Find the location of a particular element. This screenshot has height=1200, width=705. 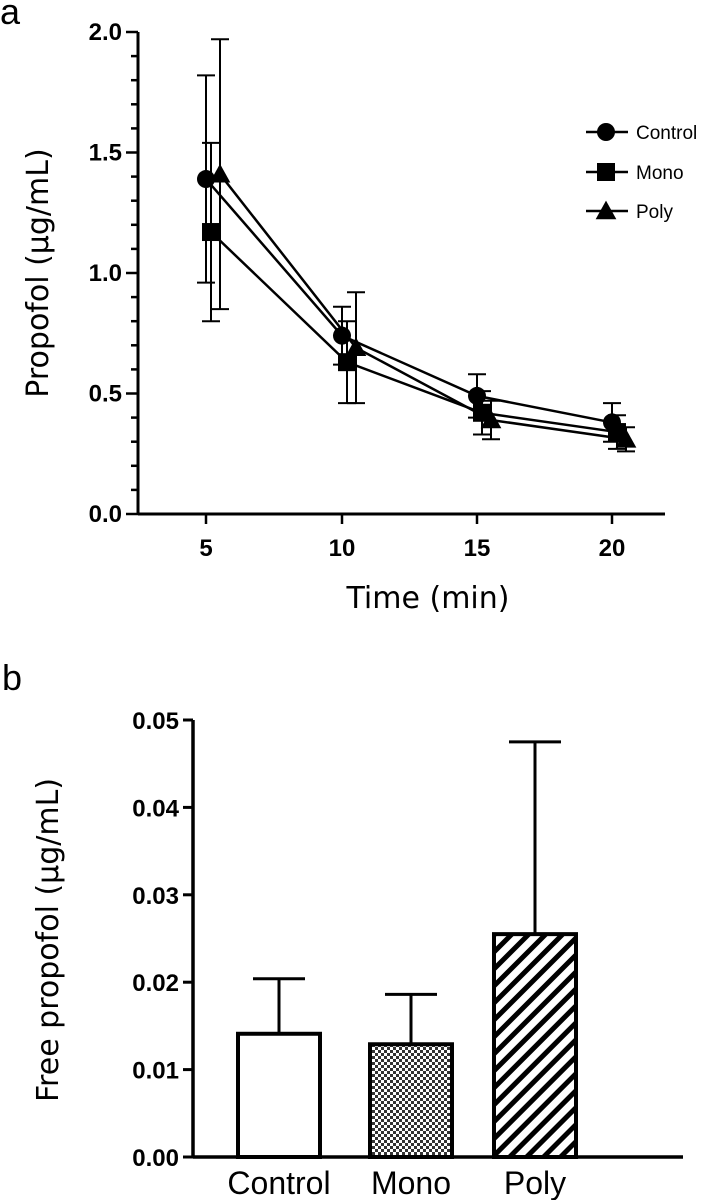

panel-b-category-label: Mono is located at coordinates (411, 1182).